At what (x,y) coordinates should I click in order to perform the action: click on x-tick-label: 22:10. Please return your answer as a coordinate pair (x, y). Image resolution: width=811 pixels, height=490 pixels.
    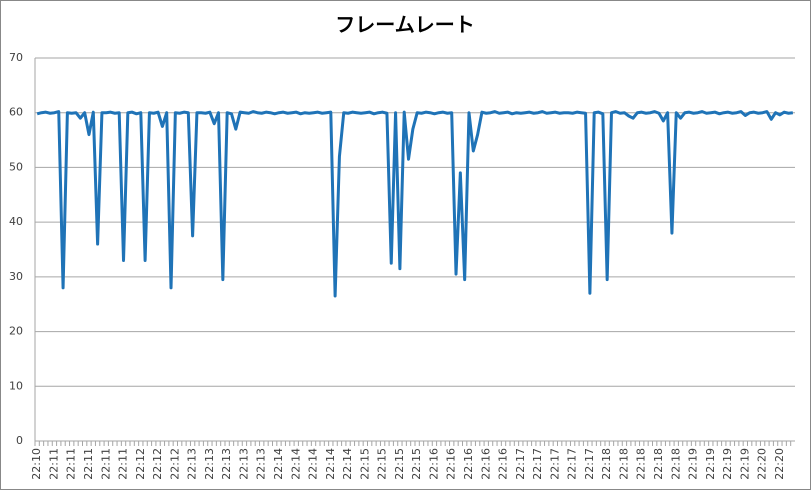
    Looking at the image, I should click on (36, 464).